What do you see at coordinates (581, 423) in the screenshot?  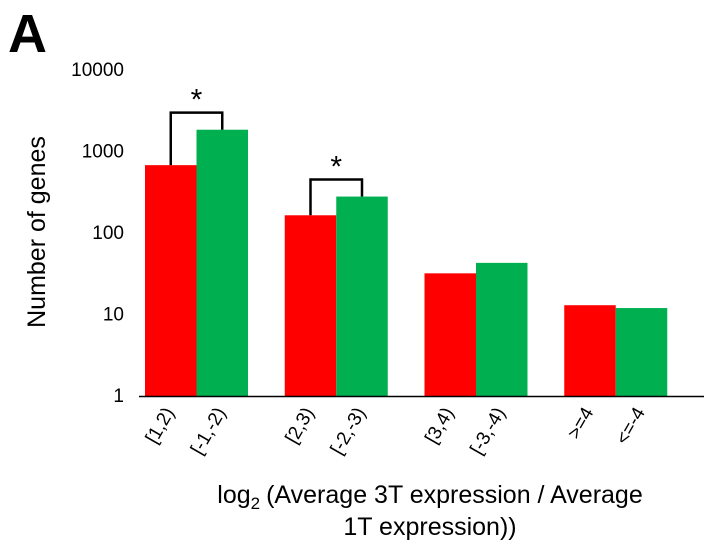 I see `category-label: >=4` at bounding box center [581, 423].